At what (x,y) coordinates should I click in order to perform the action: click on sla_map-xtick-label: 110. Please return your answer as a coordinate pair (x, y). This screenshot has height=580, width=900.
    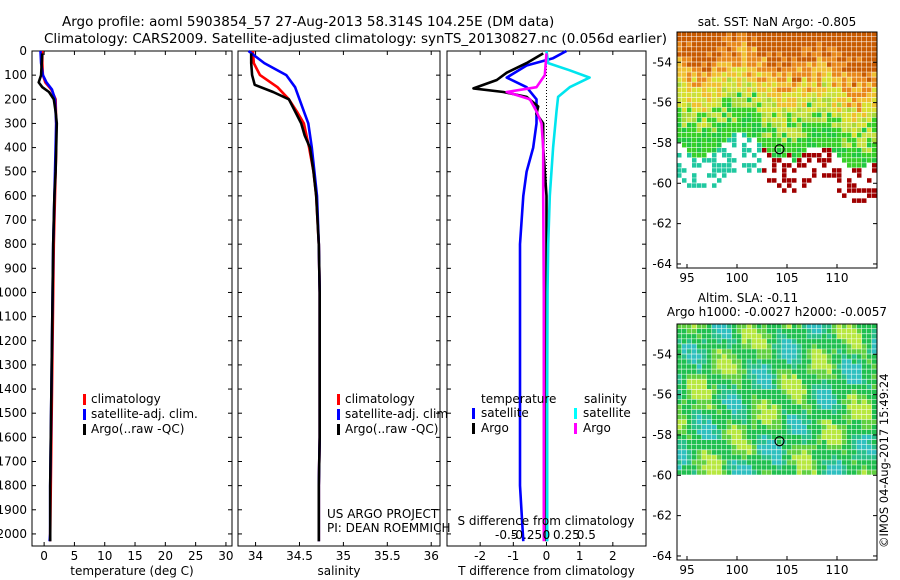
    Looking at the image, I should click on (837, 570).